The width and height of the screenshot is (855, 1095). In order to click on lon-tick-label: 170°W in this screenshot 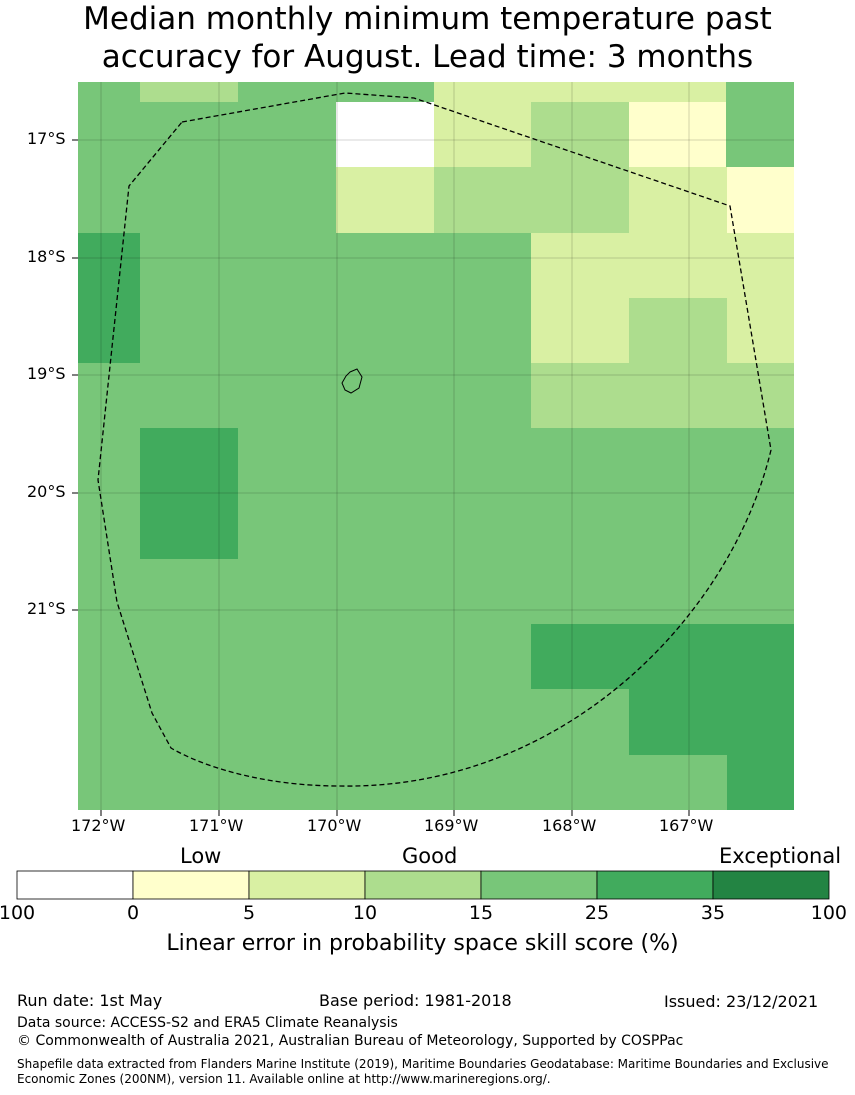, I will do `click(334, 825)`.